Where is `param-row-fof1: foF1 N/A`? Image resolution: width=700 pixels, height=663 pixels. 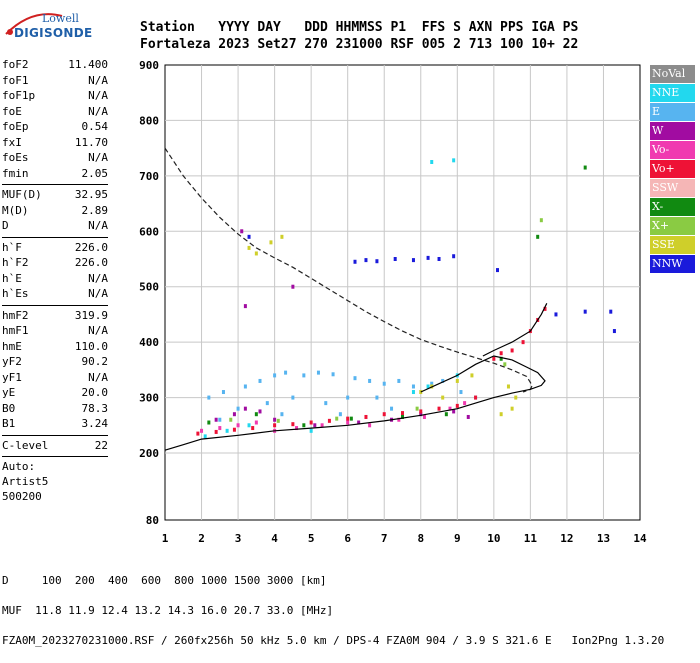
param-row-fof1: foF1 N/A is located at coordinates (55, 82).